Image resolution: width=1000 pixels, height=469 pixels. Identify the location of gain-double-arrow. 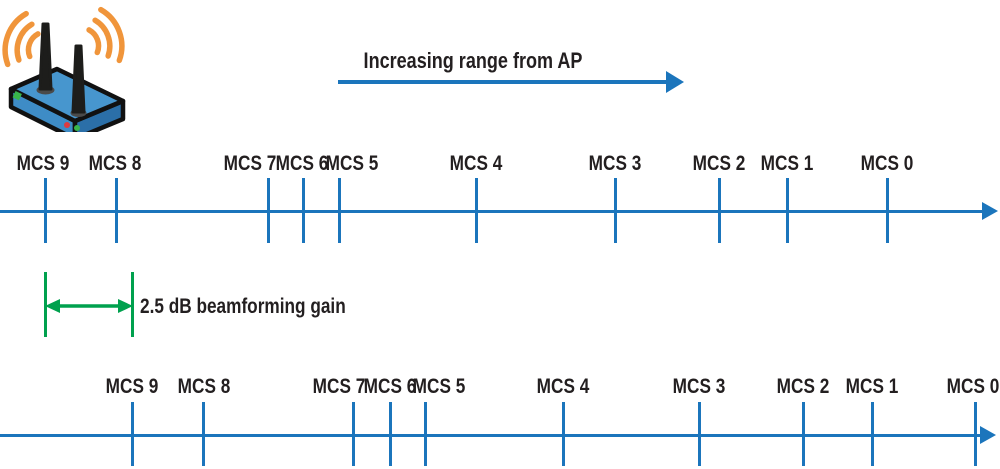
(89, 306).